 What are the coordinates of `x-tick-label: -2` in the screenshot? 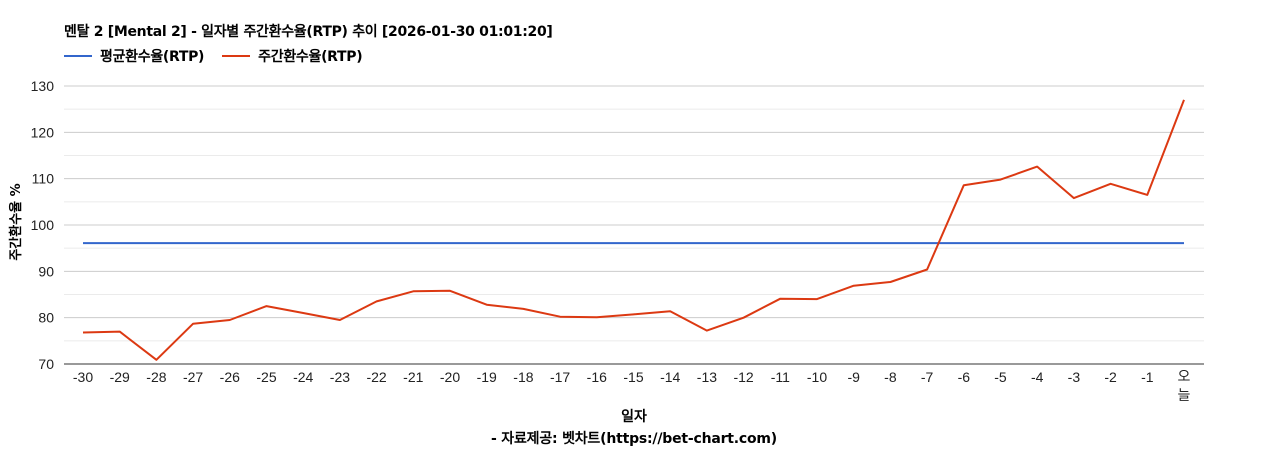 It's located at (1110, 377).